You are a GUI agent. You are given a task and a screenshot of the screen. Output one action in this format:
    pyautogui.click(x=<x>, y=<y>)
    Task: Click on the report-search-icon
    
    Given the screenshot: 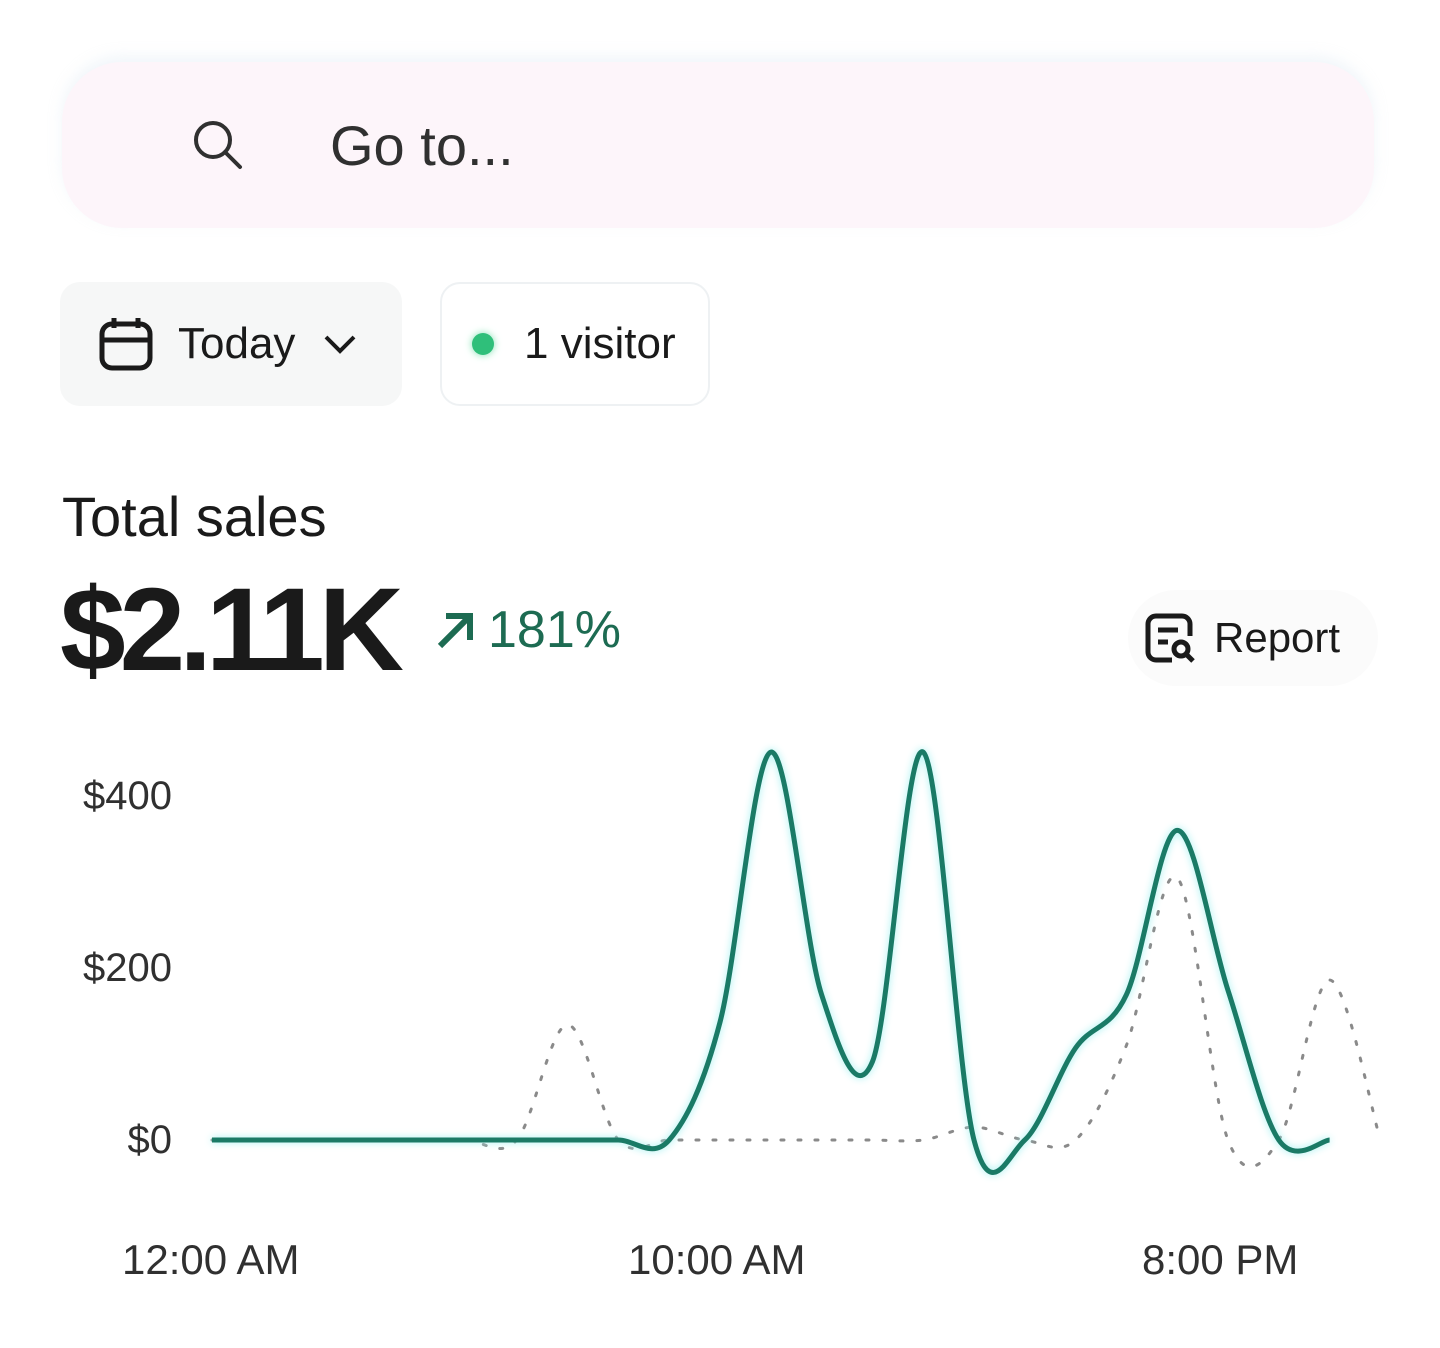 What is the action you would take?
    pyautogui.click(x=1170, y=638)
    